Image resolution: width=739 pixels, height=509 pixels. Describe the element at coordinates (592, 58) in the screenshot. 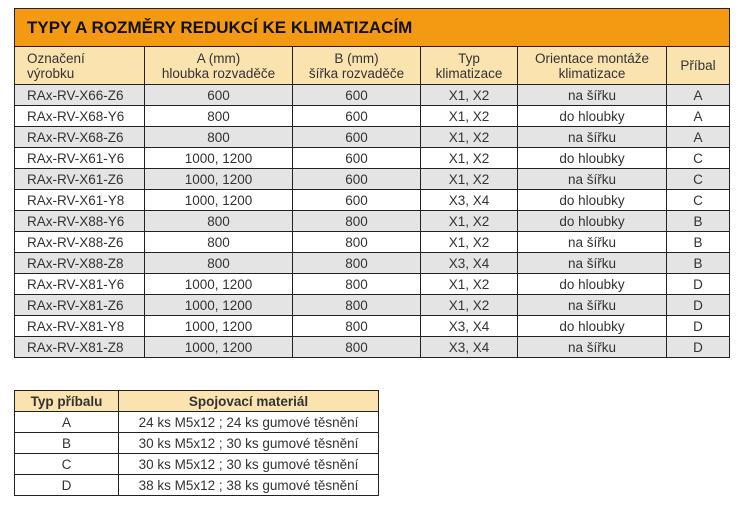

I see `header-line: Orientace montáže` at that location.